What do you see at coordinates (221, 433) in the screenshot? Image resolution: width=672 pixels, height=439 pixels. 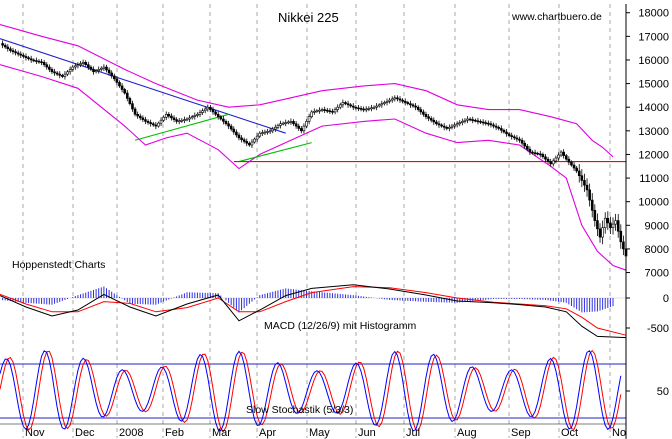 I see `x-tick-label: Mar` at bounding box center [221, 433].